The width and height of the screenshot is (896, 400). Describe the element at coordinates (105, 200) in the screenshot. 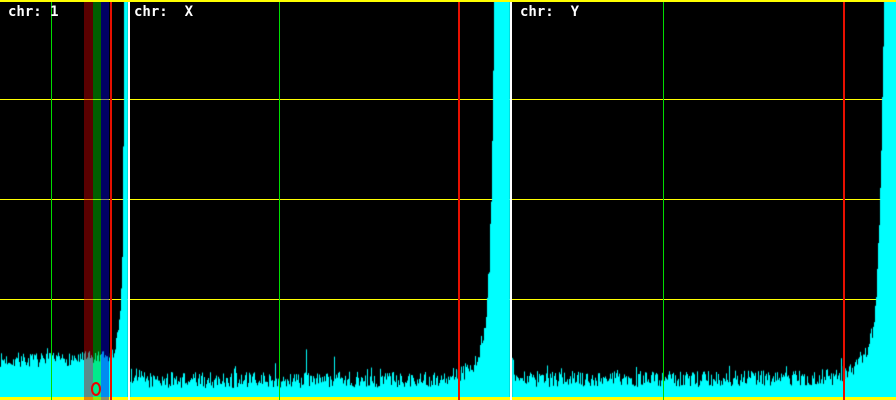

I see `band-dark-blue` at that location.